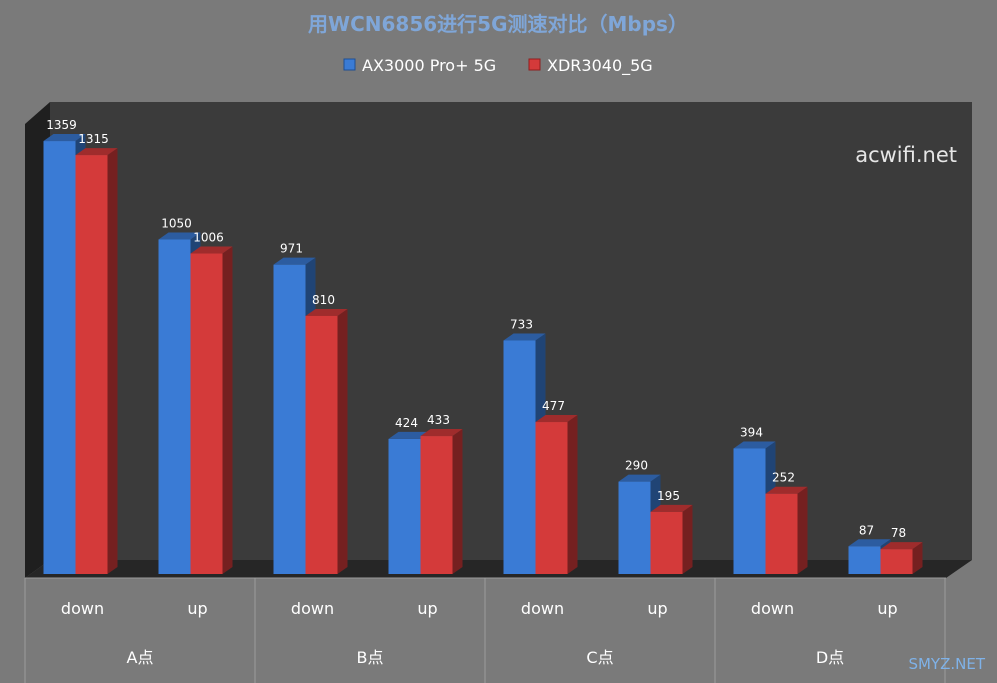  What do you see at coordinates (197, 608) in the screenshot?
I see `category-label-2: up` at bounding box center [197, 608].